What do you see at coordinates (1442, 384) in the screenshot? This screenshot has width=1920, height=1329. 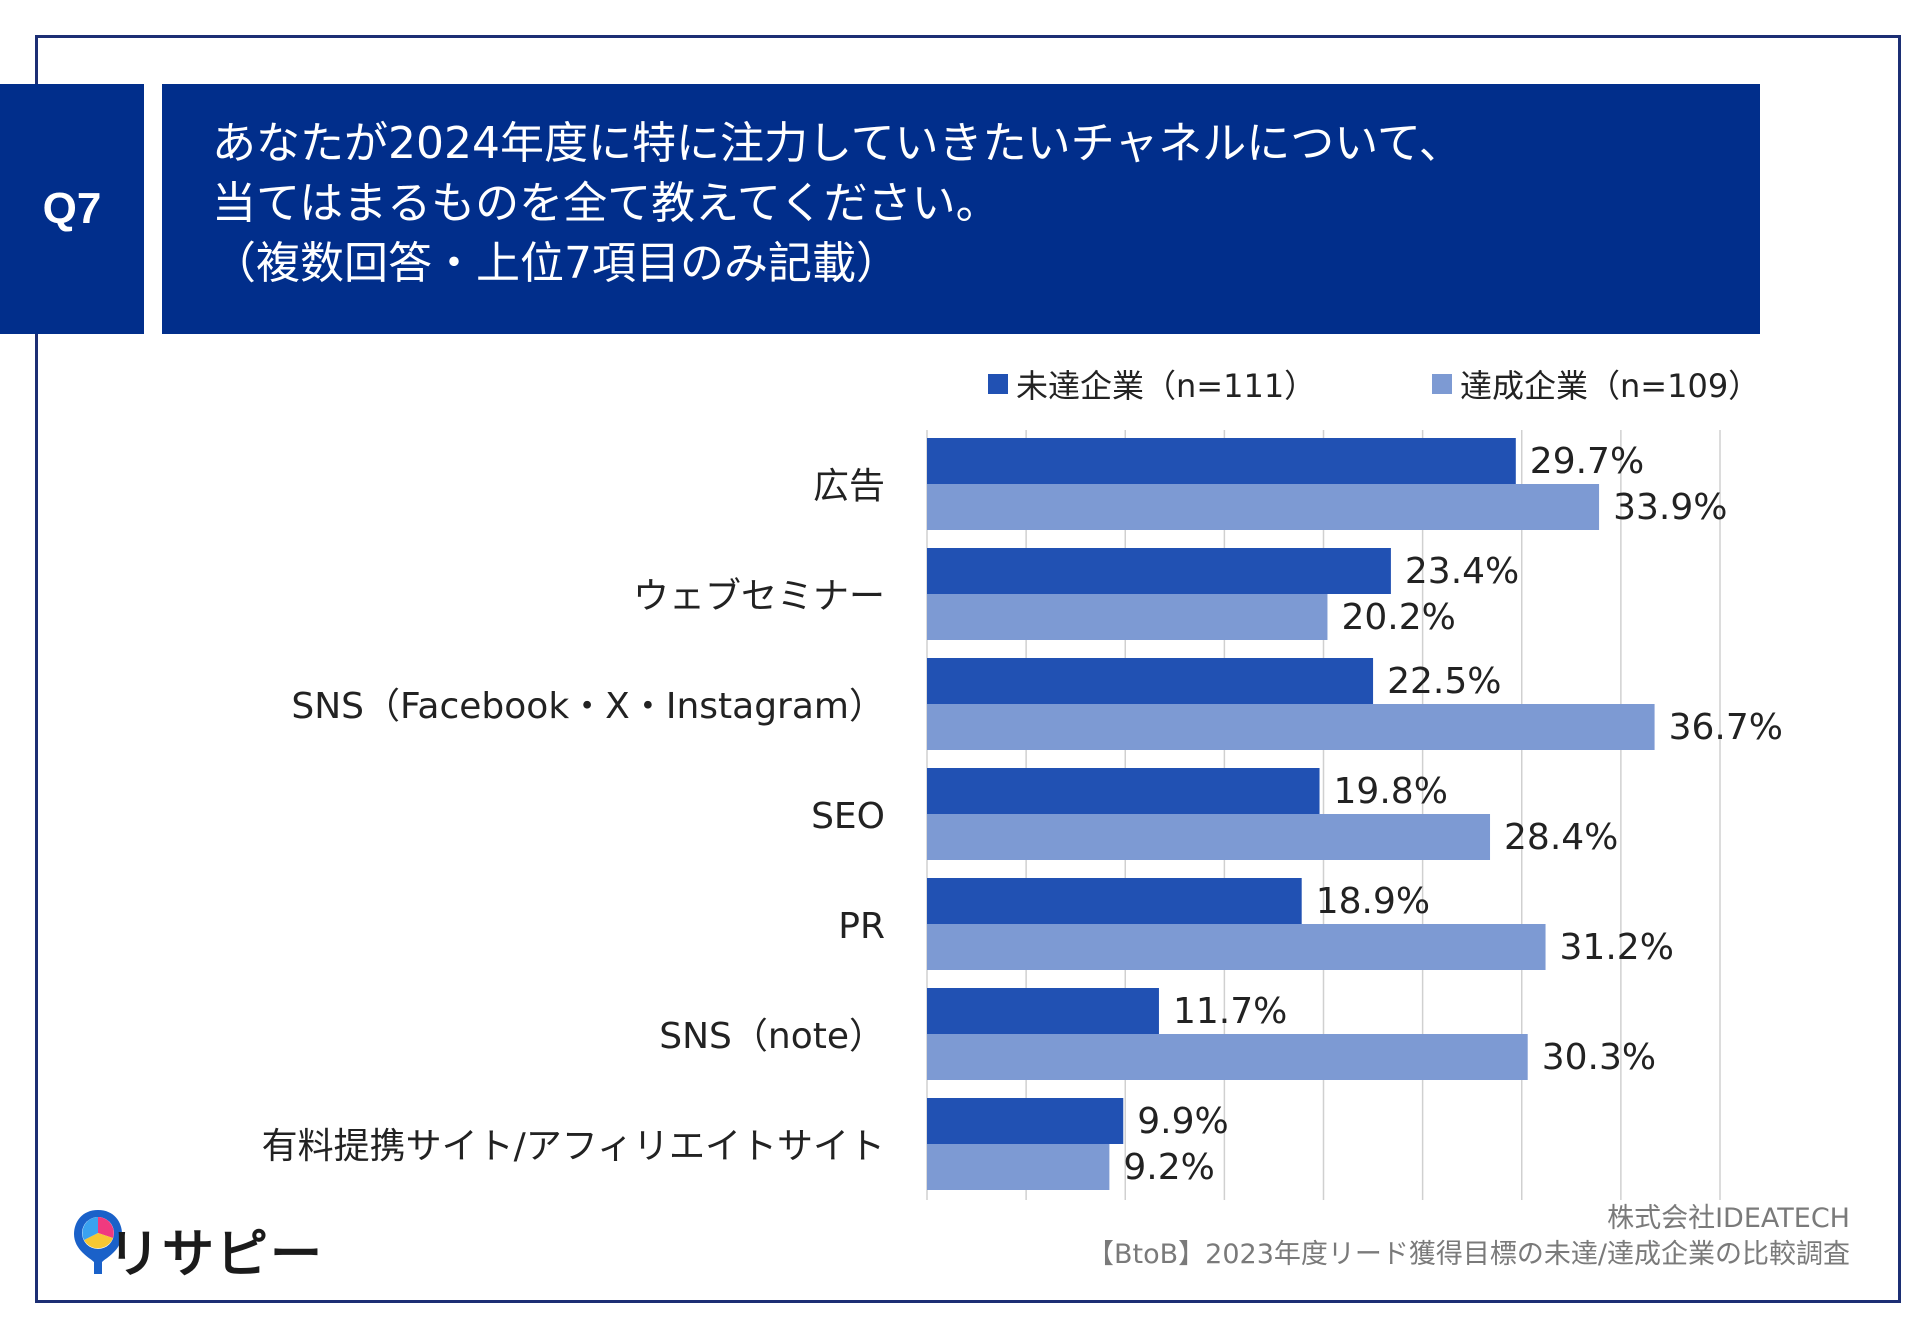 I see `legend-swatch-achieved` at bounding box center [1442, 384].